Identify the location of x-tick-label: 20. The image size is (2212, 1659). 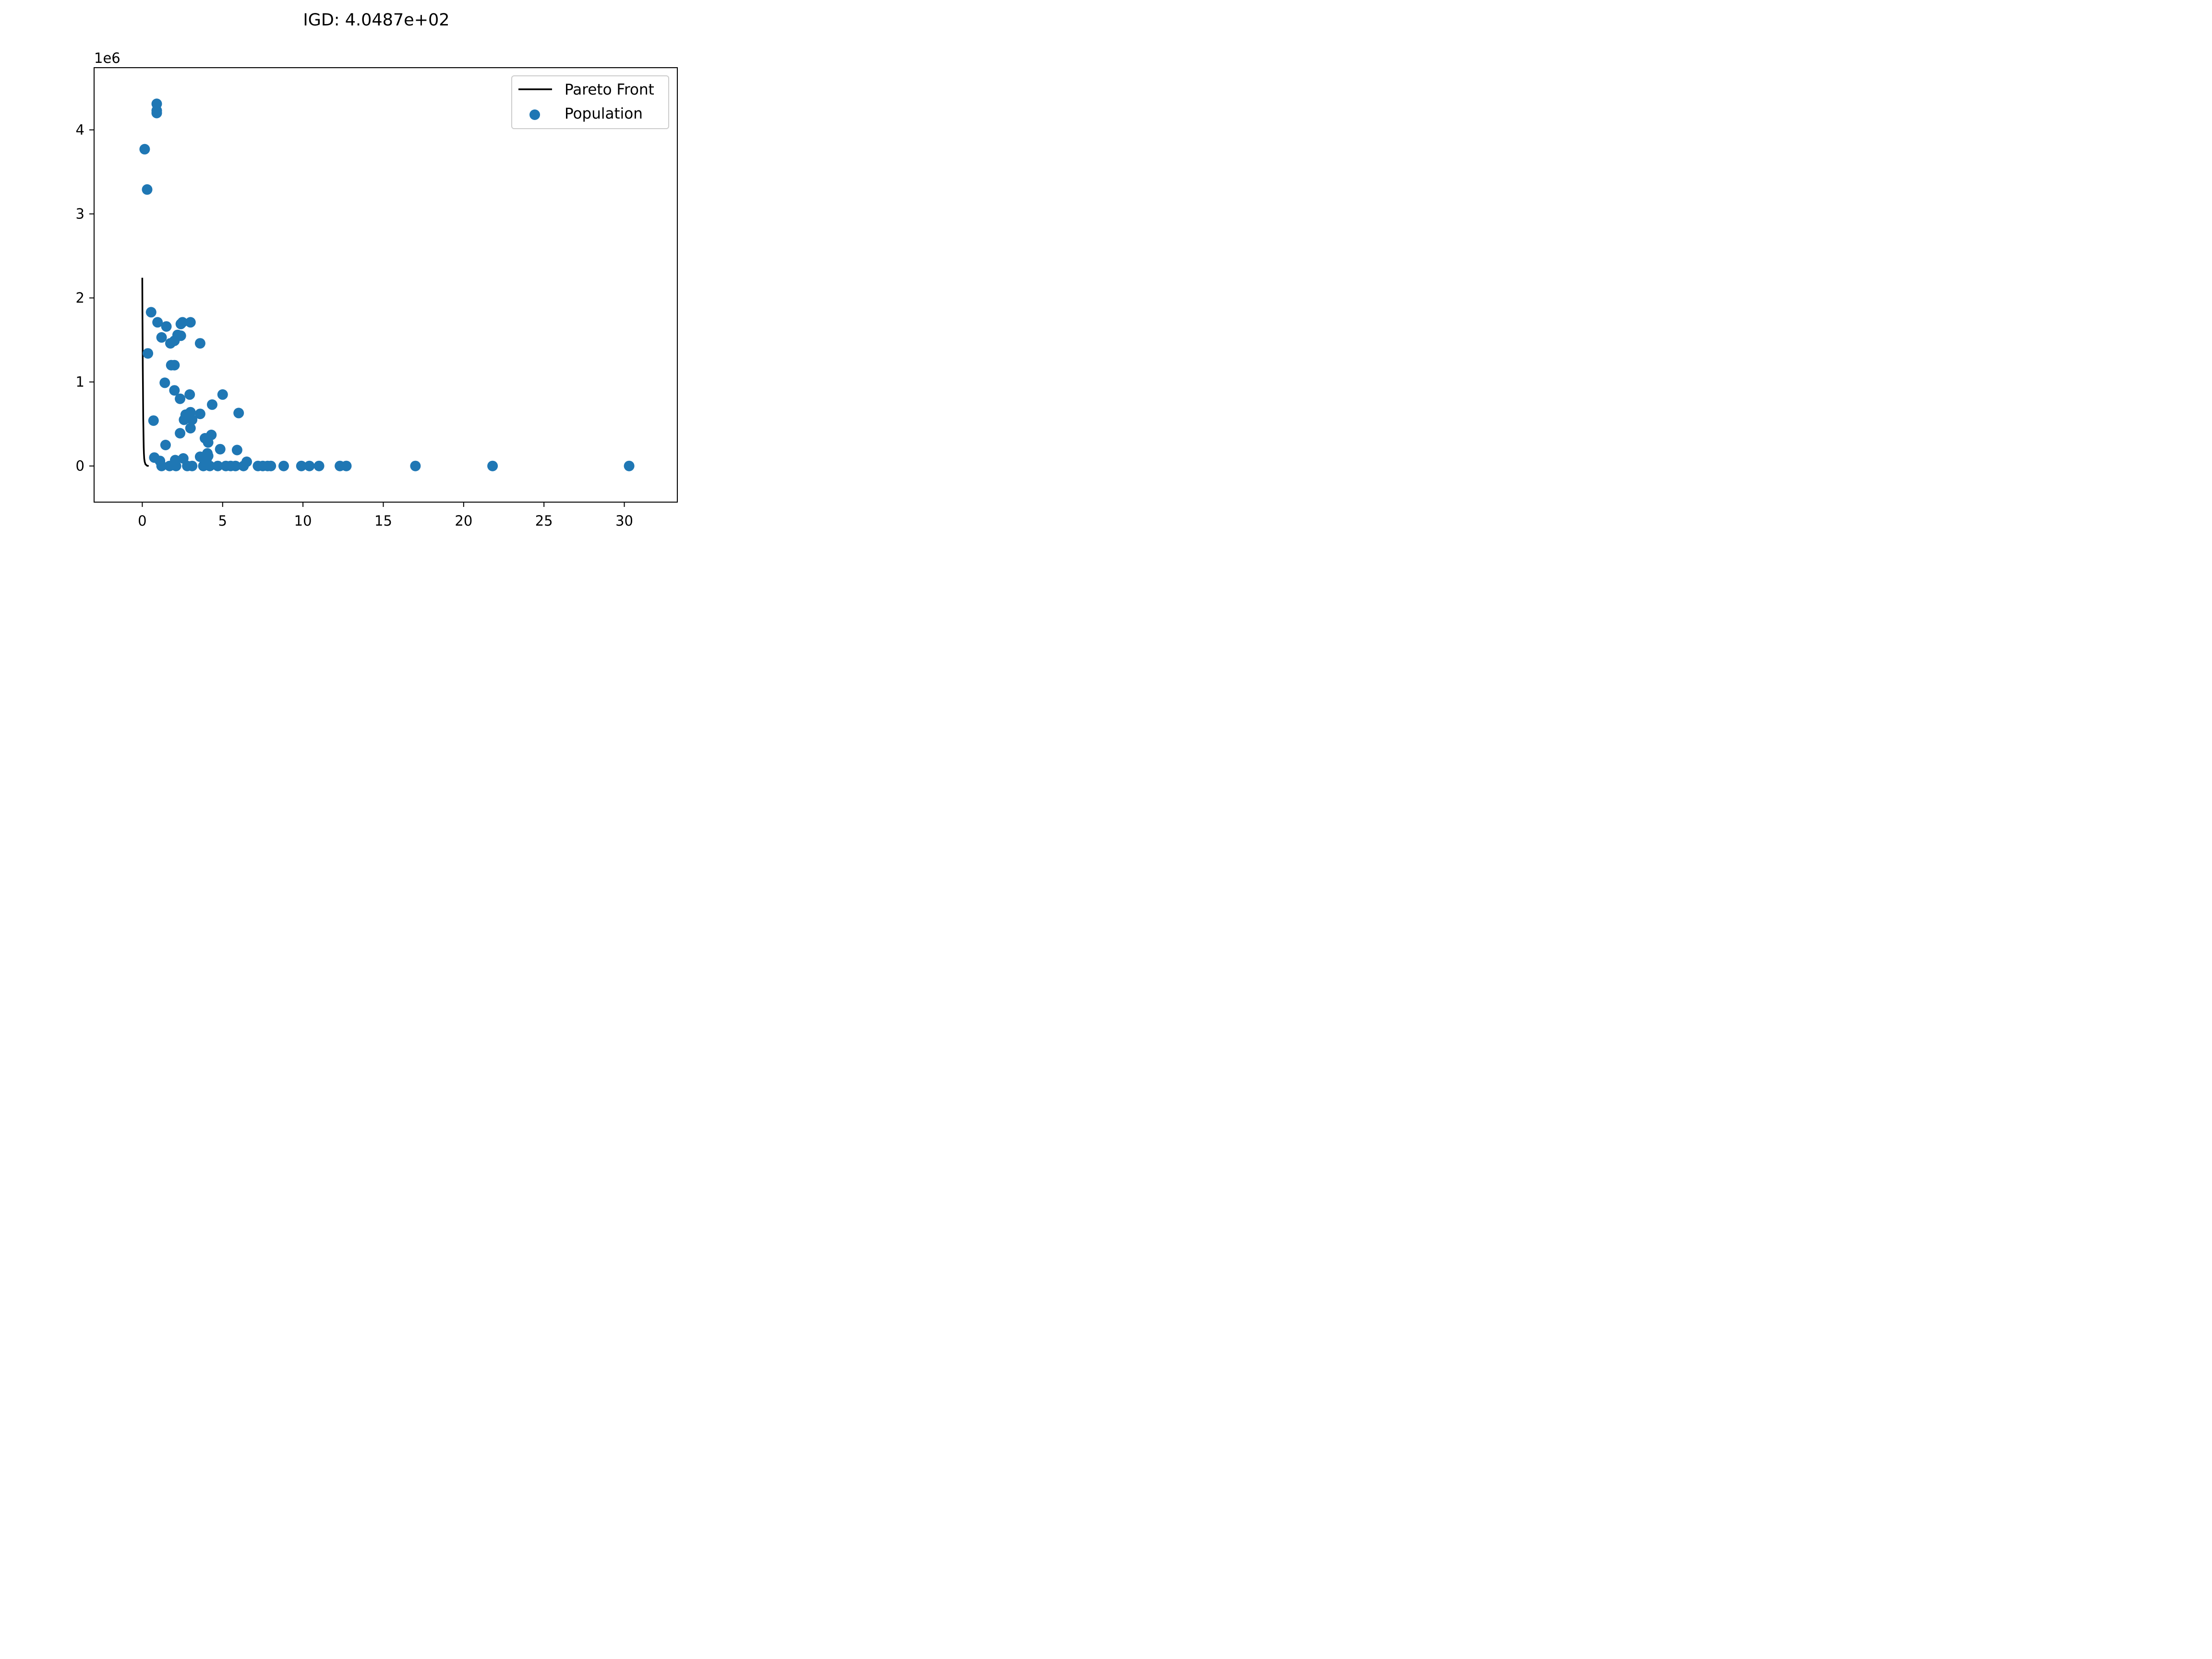
(463, 521).